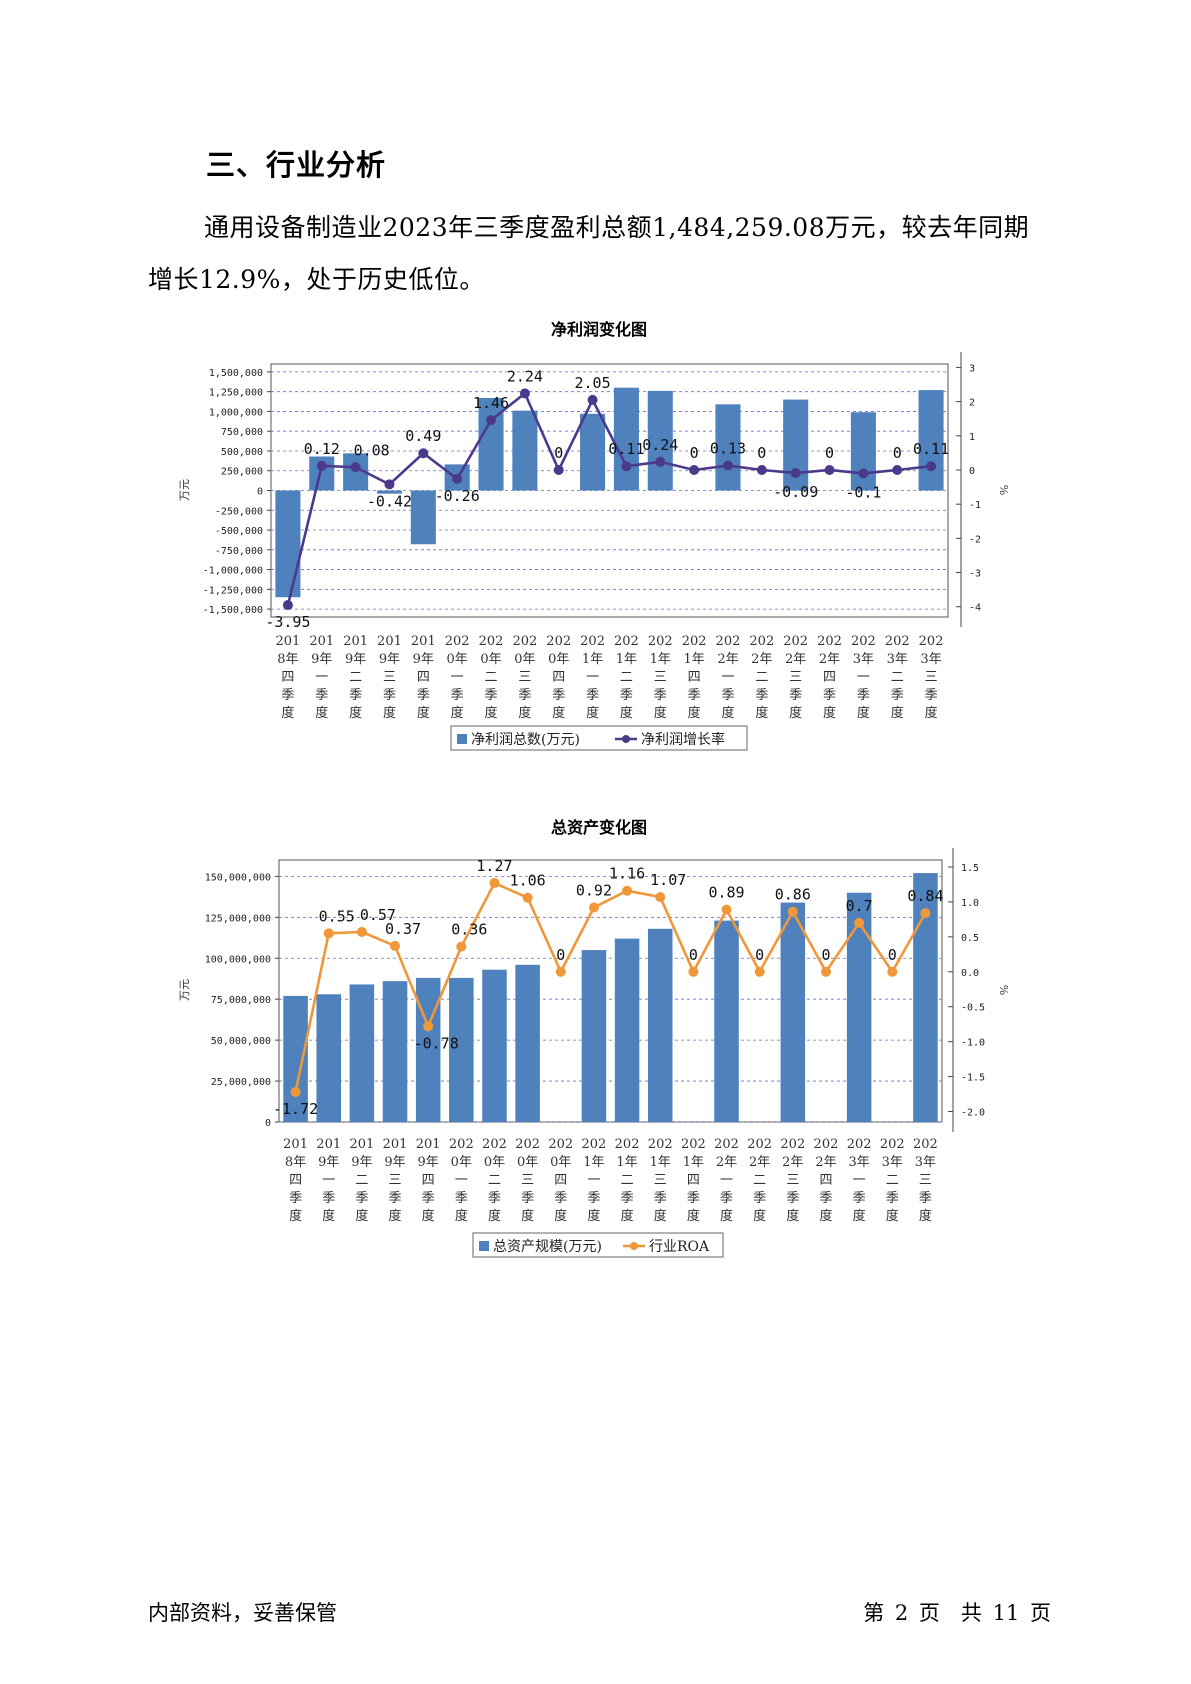 The width and height of the screenshot is (1191, 1684). Describe the element at coordinates (322, 449) in the screenshot. I see `data-label: 0.12` at that location.